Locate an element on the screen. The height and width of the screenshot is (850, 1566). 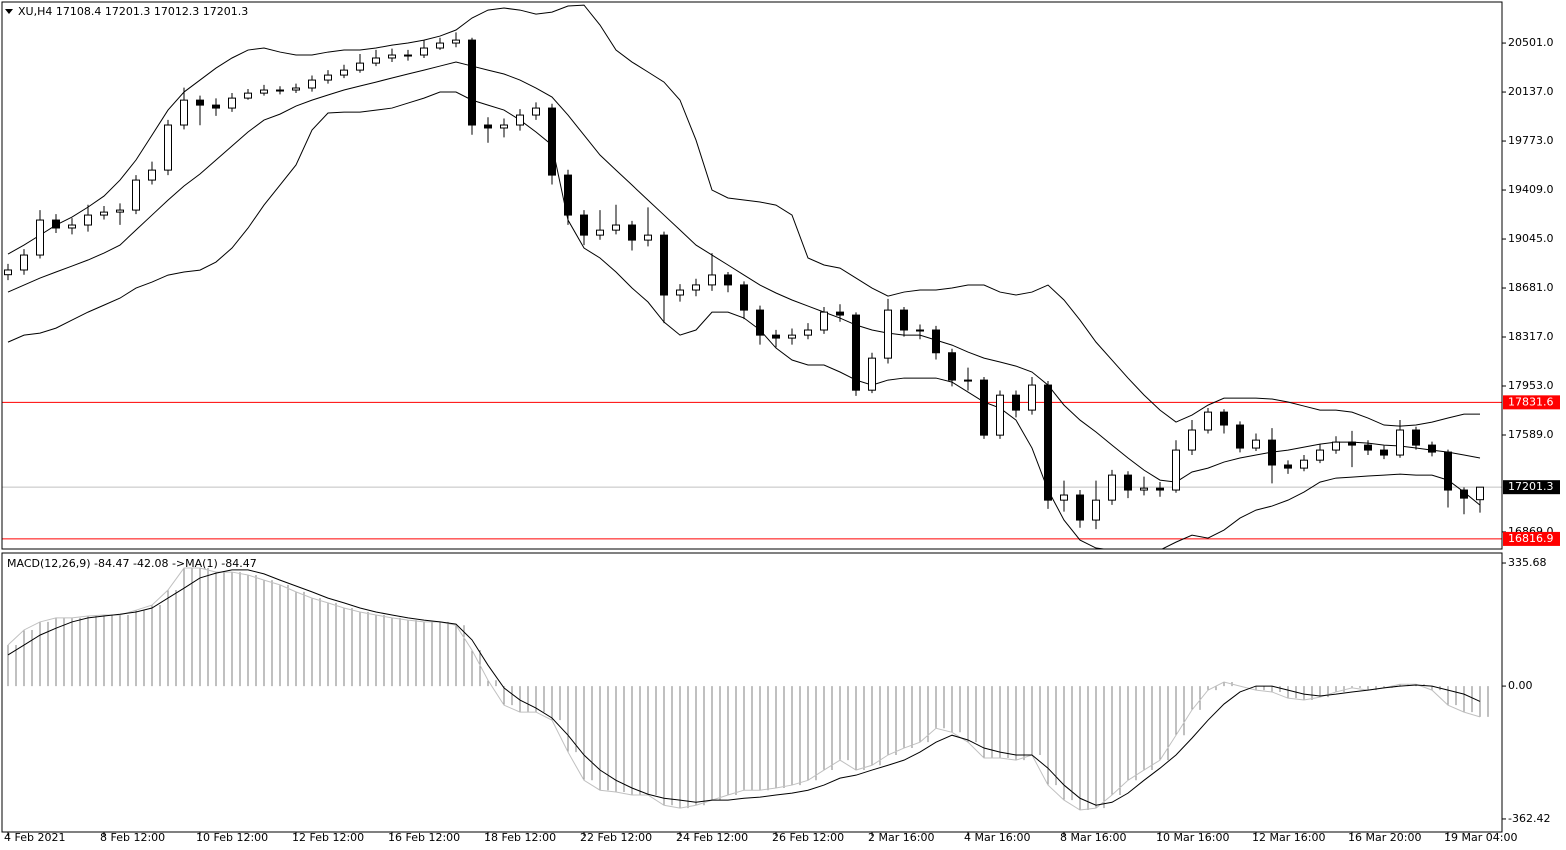
y-tick-label: 17589.0 is located at coordinates (1531, 434).